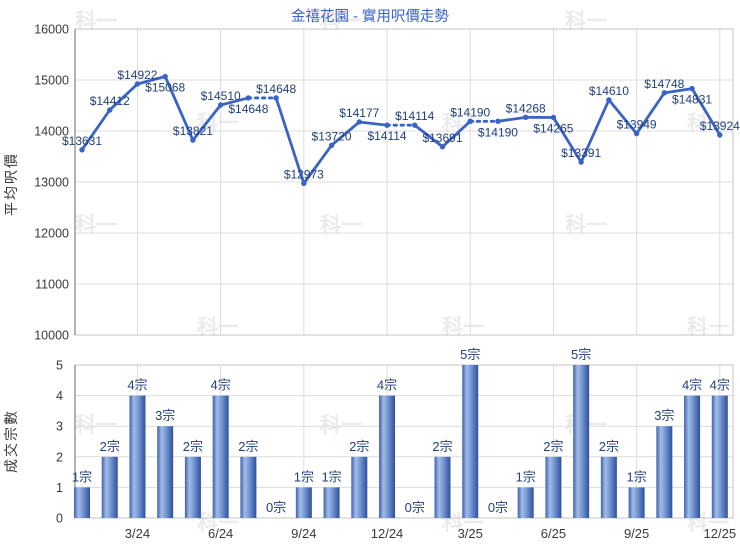  What do you see at coordinates (52, 285) in the screenshot?
I see `price-y-tick-label: 11000` at bounding box center [52, 285].